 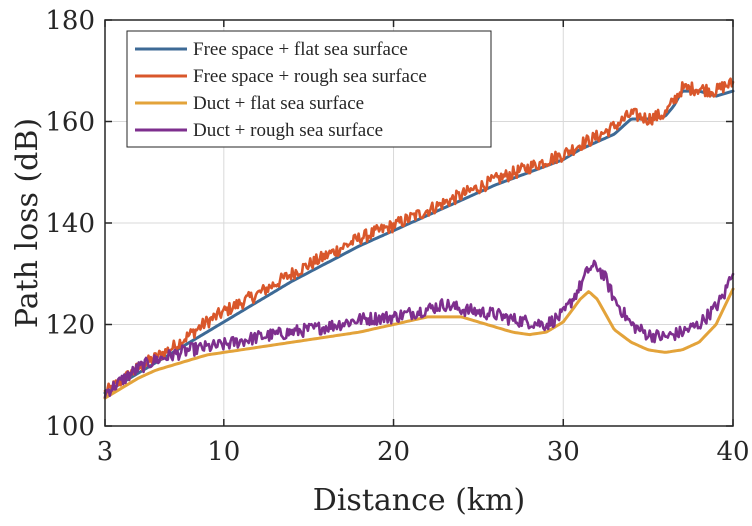 I want to click on x-axis-label: Distance (km), so click(x=419, y=500).